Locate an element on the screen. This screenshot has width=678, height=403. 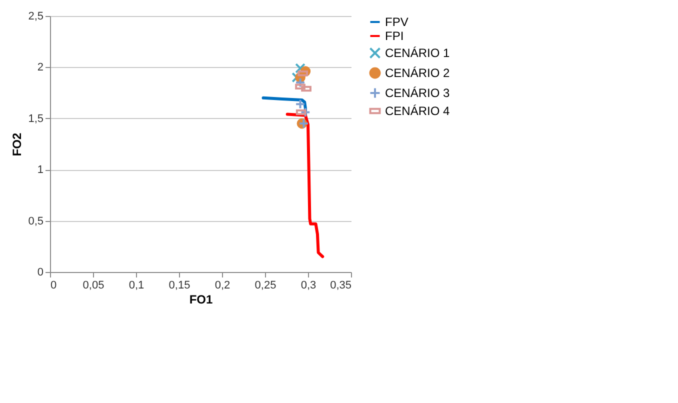
legend-label: CENÁRIO 4 is located at coordinates (417, 111).